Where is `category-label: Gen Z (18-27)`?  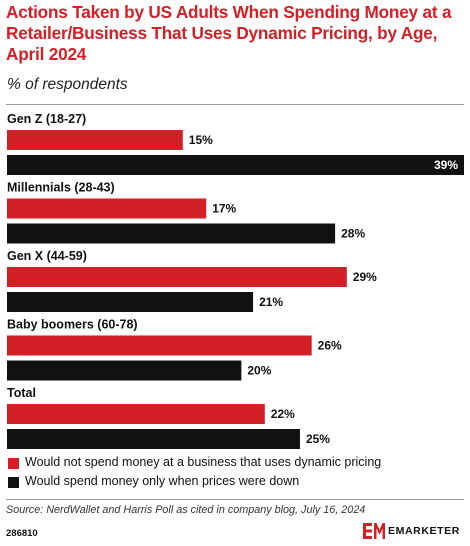 category-label: Gen Z (18-27) is located at coordinates (46, 119).